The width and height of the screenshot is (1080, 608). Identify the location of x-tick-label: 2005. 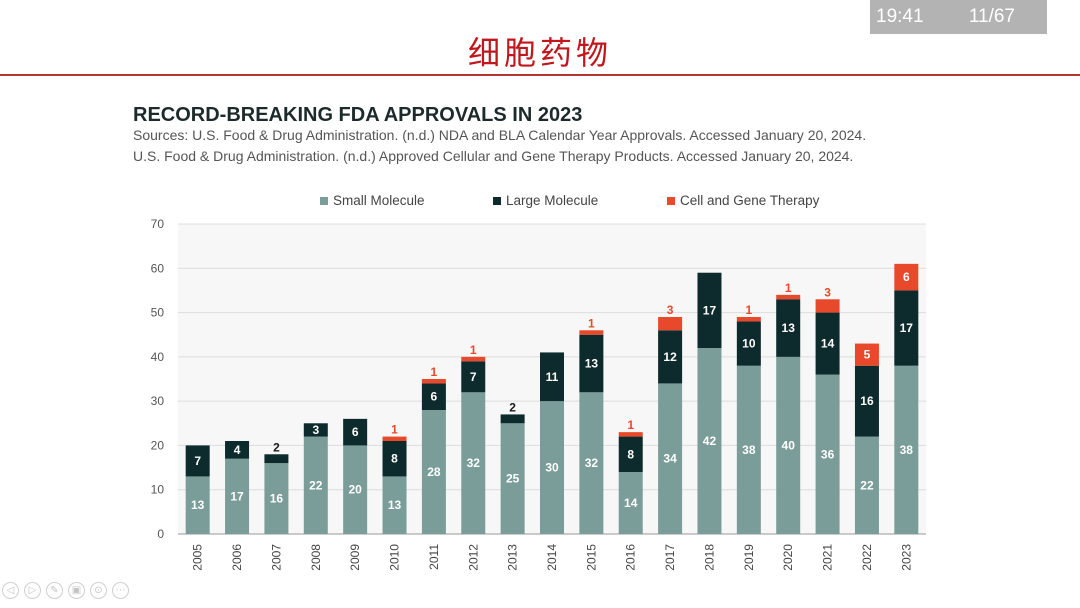
(198, 557).